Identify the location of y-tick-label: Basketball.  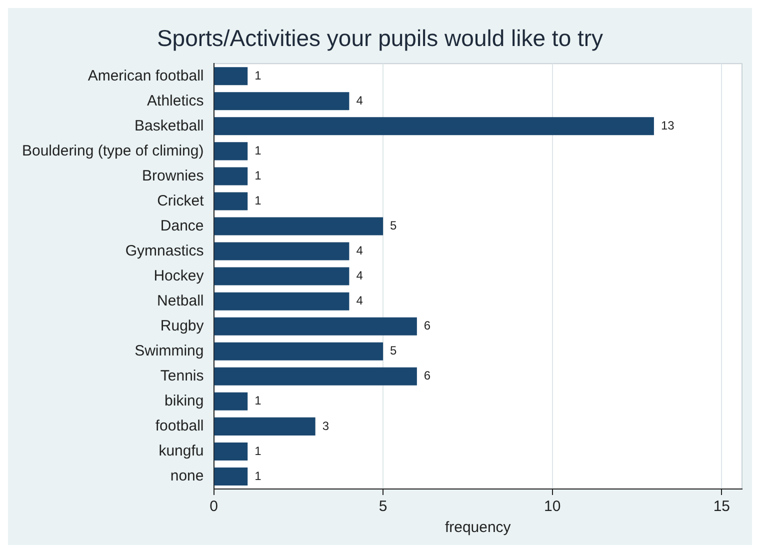
(169, 125).